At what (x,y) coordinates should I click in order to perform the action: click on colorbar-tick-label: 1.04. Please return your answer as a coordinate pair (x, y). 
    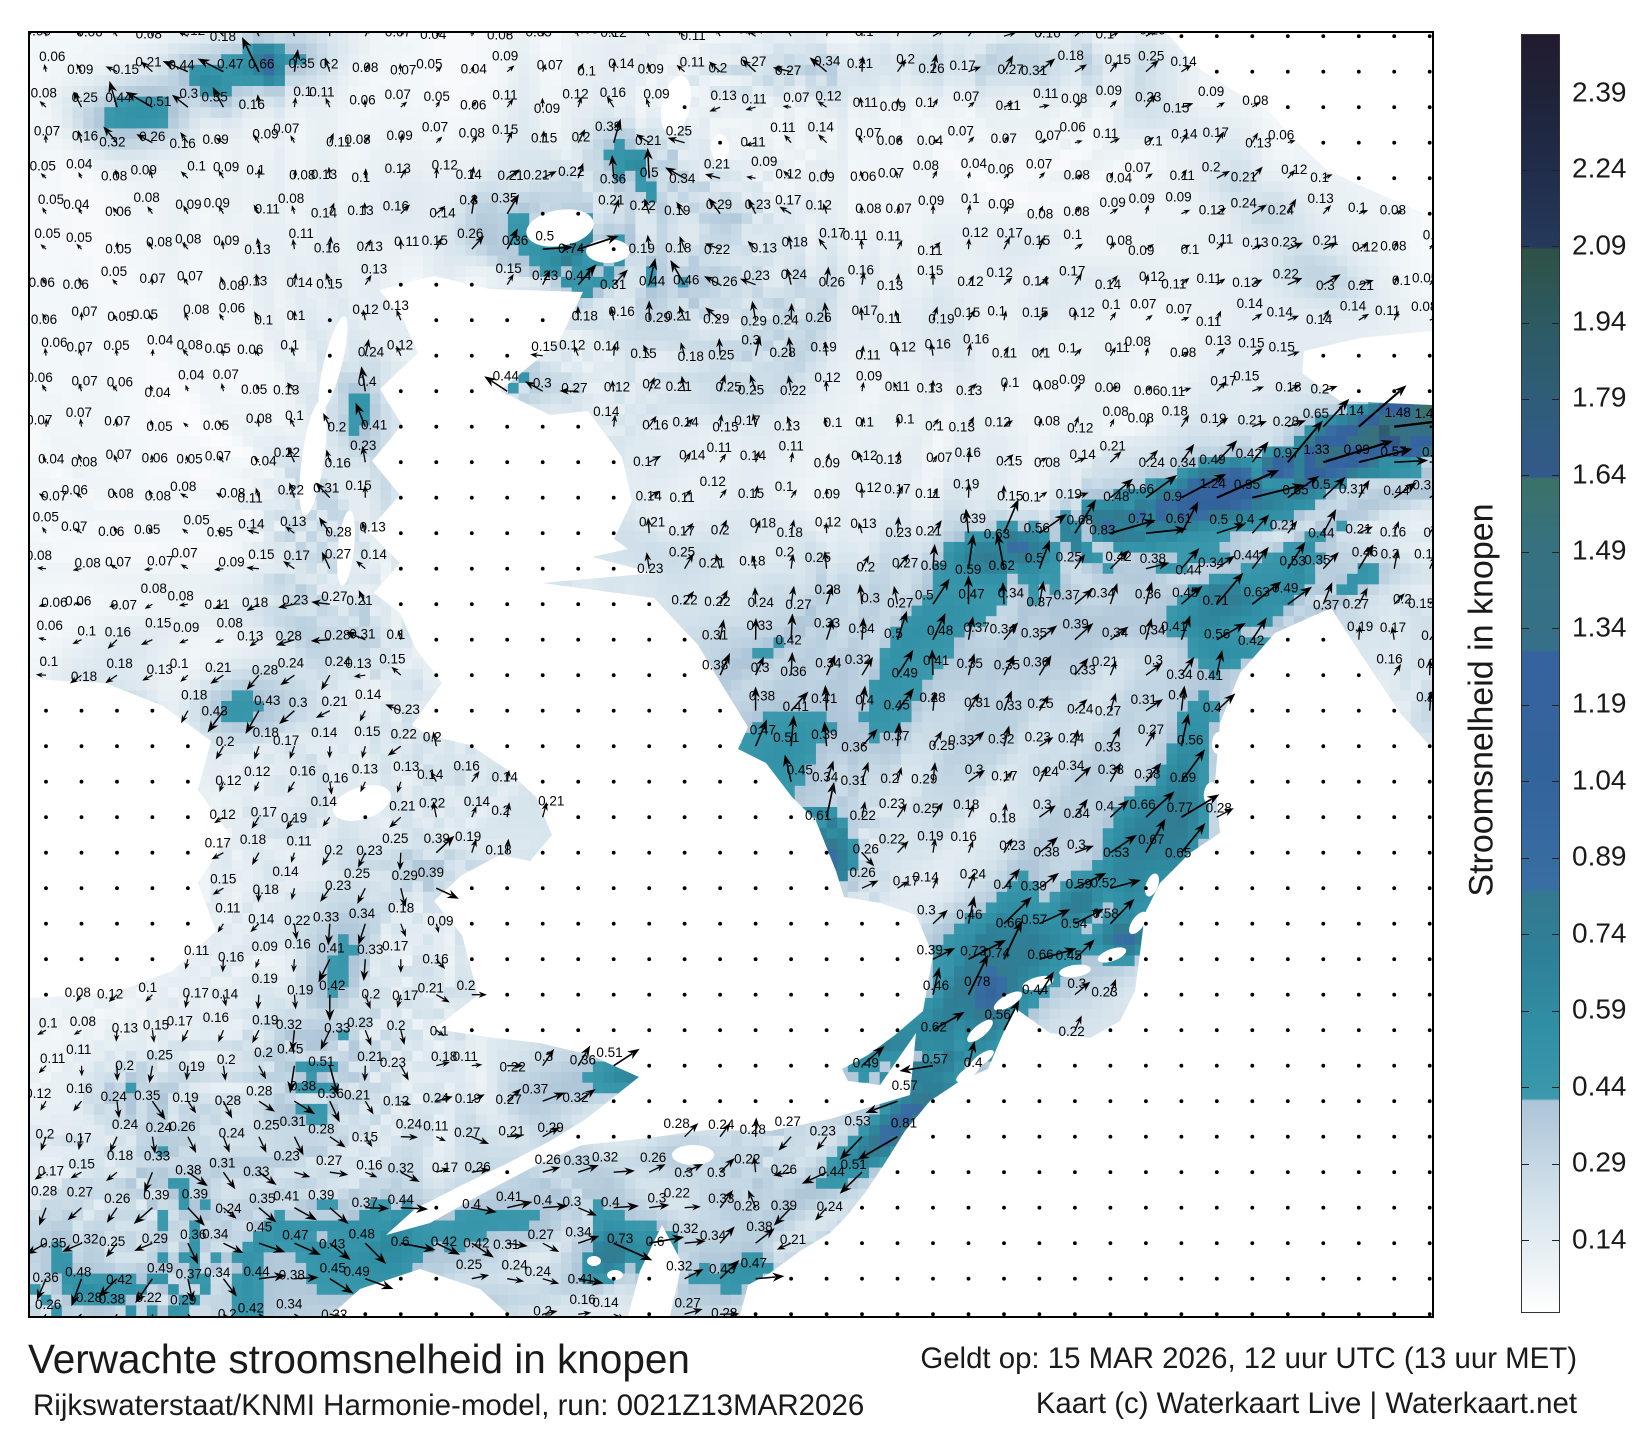
    Looking at the image, I should click on (1599, 780).